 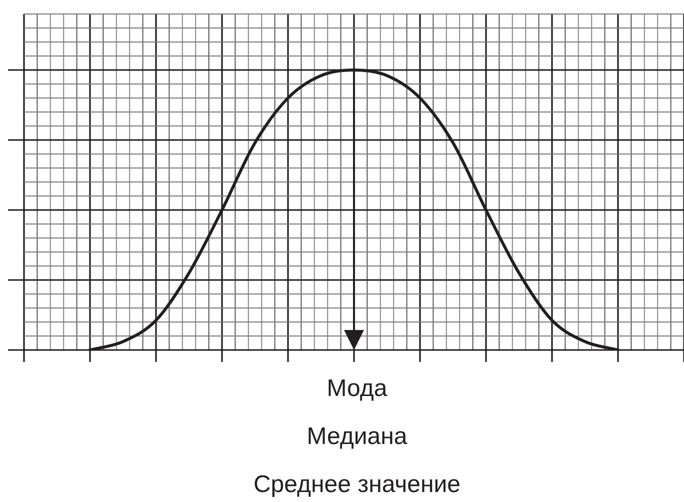 I want to click on text: Мода, so click(x=357, y=389).